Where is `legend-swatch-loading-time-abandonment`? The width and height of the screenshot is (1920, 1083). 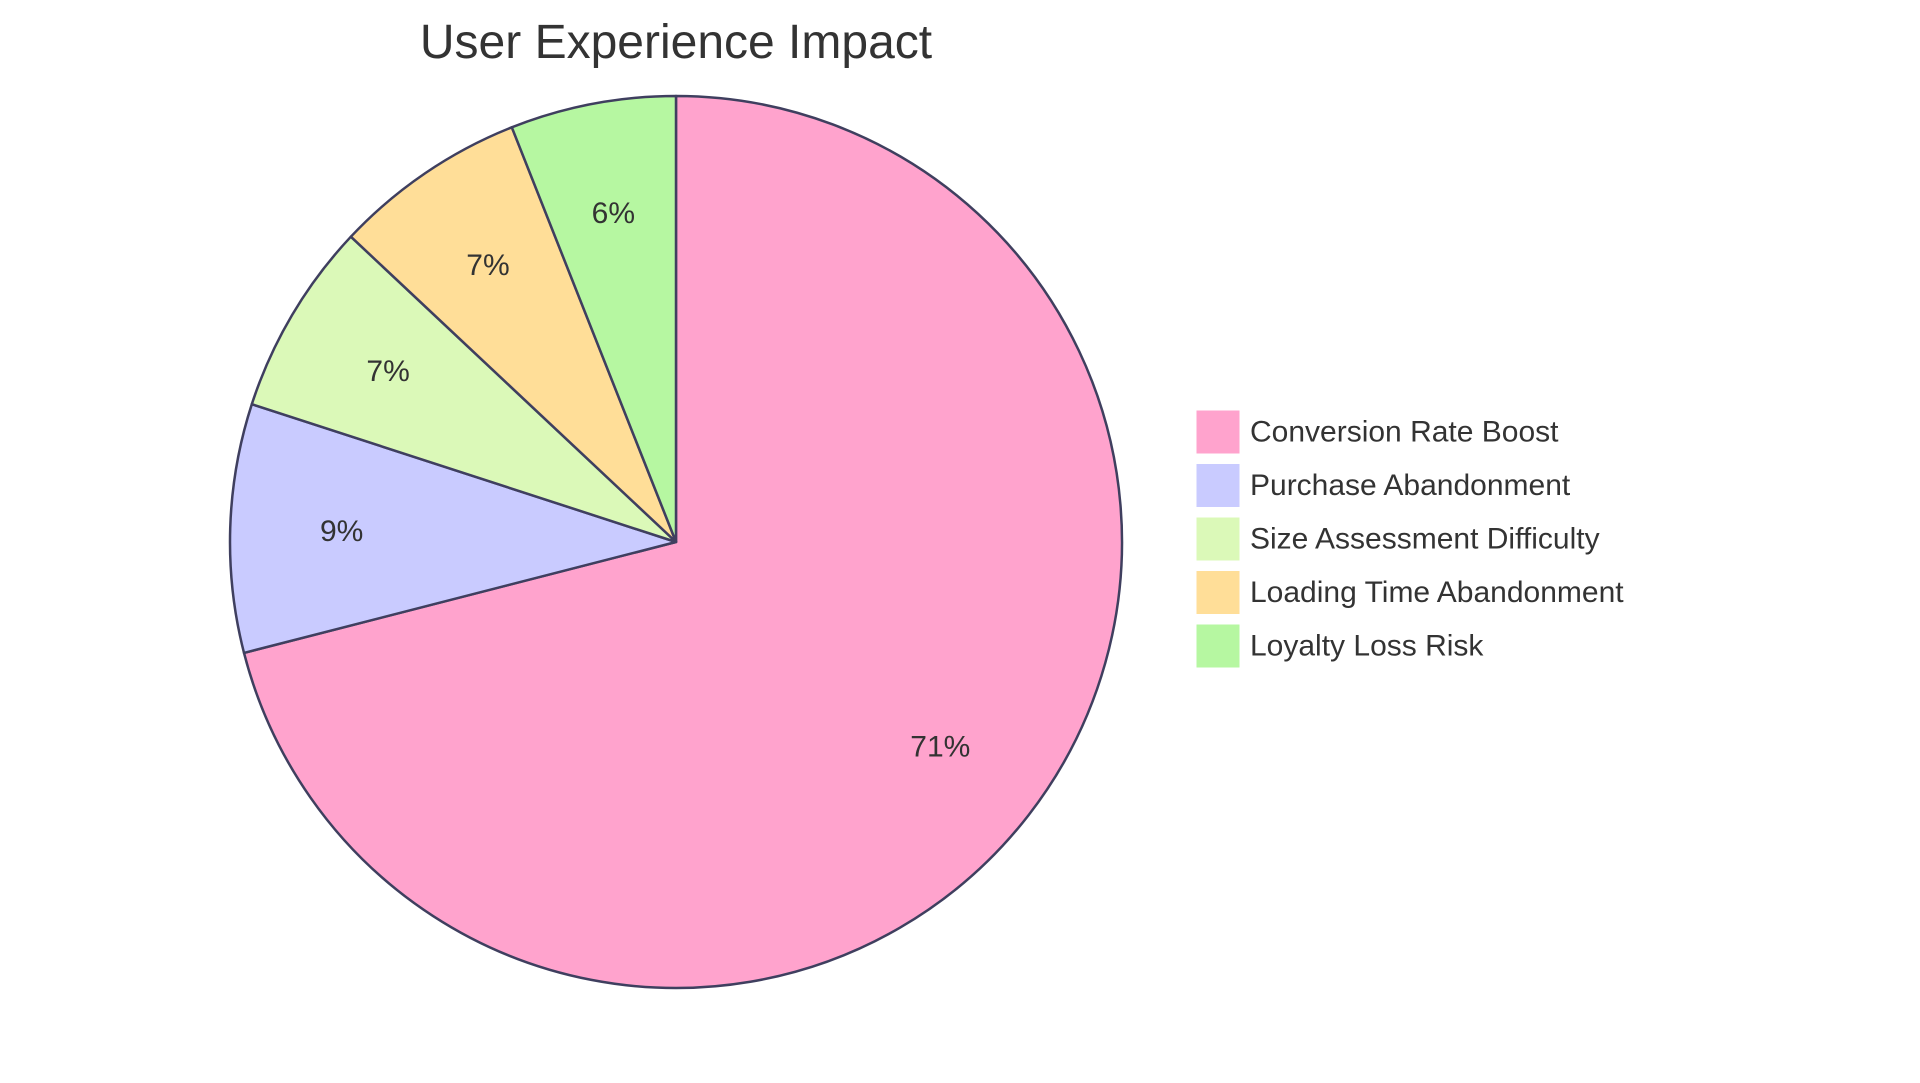 legend-swatch-loading-time-abandonment is located at coordinates (1218, 592).